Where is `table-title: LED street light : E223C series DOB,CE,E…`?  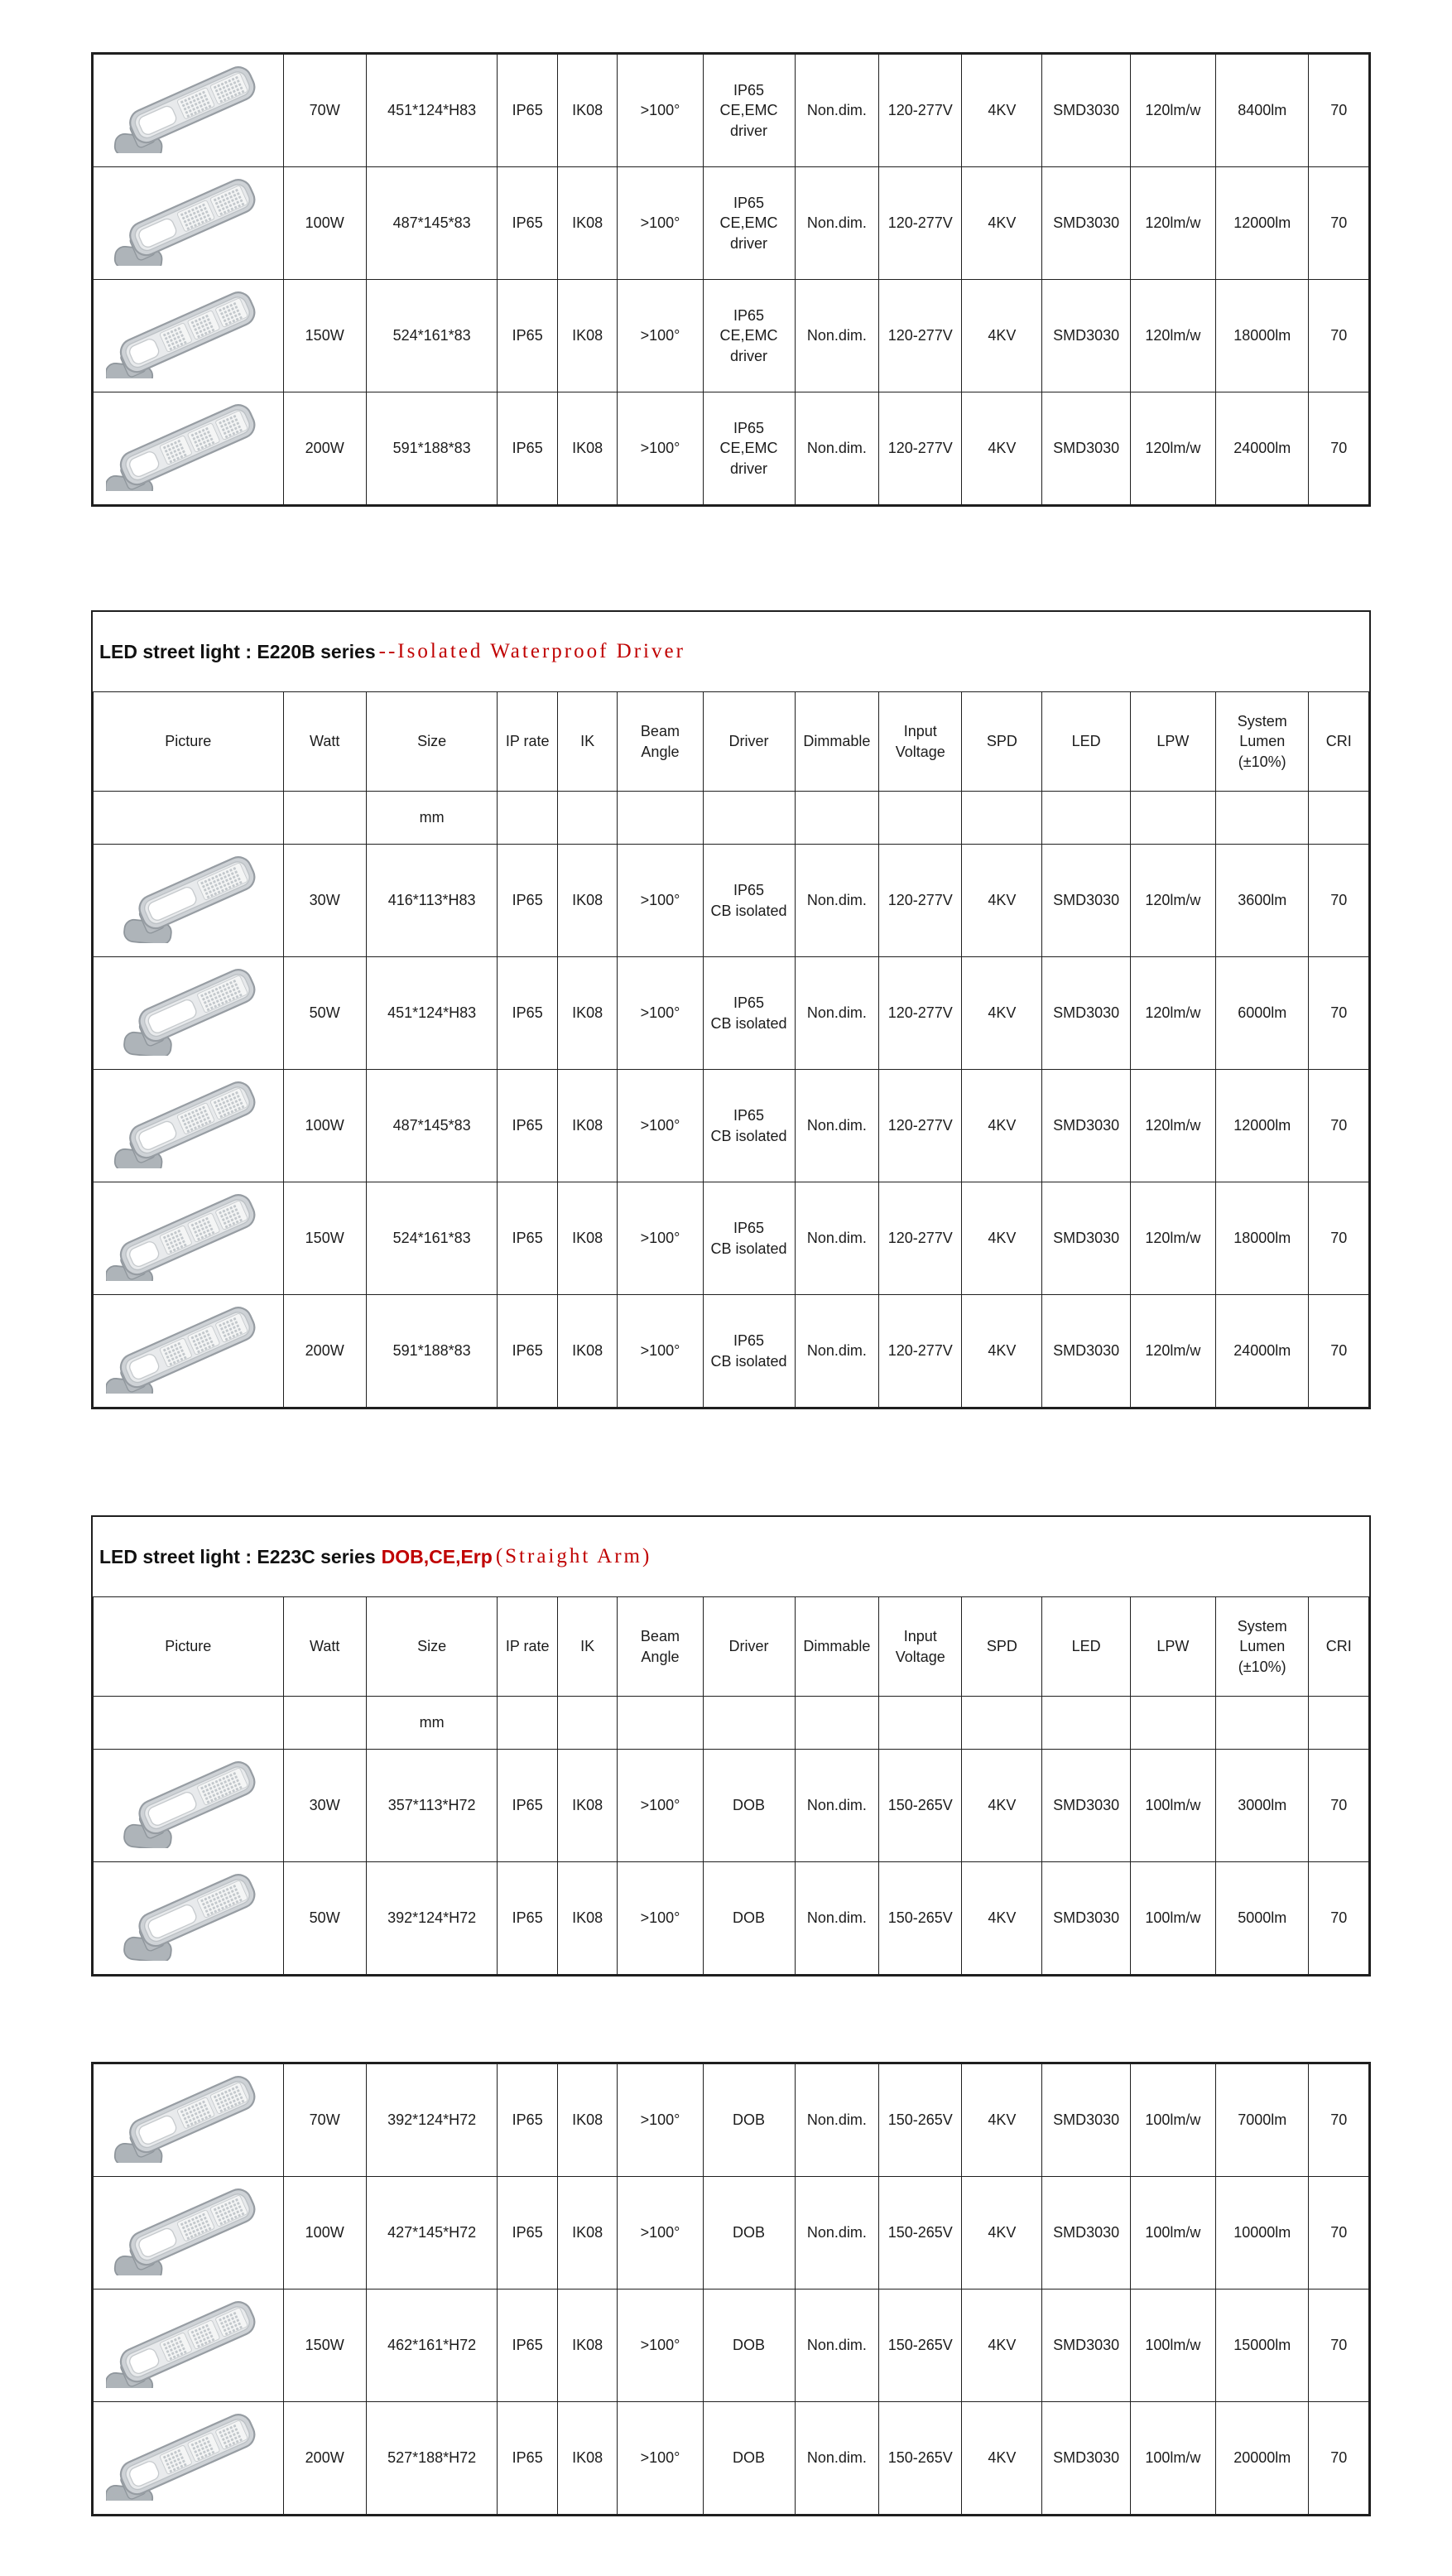
table-title: LED street light : E223C series DOB,CE,E… is located at coordinates (731, 1556).